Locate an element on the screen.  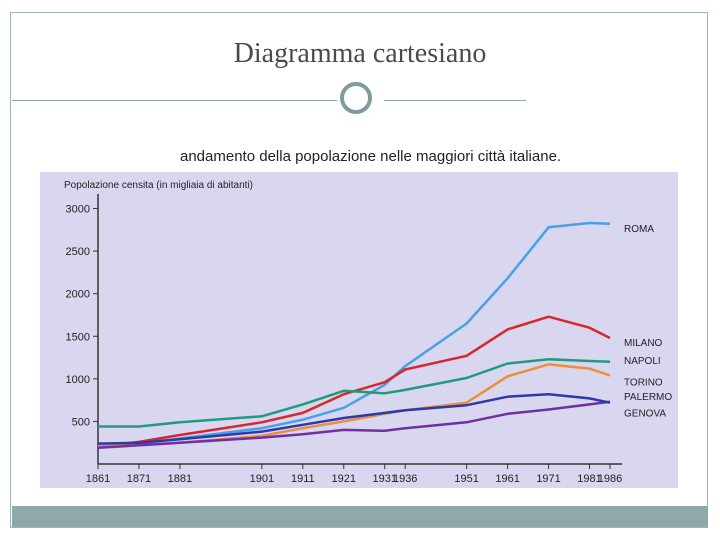
x-tick-label: 1951 is located at coordinates (466, 479).